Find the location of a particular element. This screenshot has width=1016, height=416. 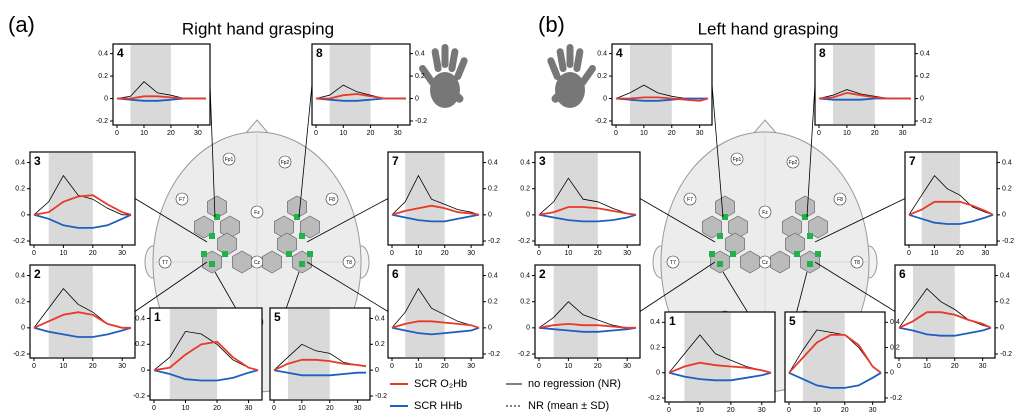

hand-thumb is located at coordinates (454, 94).